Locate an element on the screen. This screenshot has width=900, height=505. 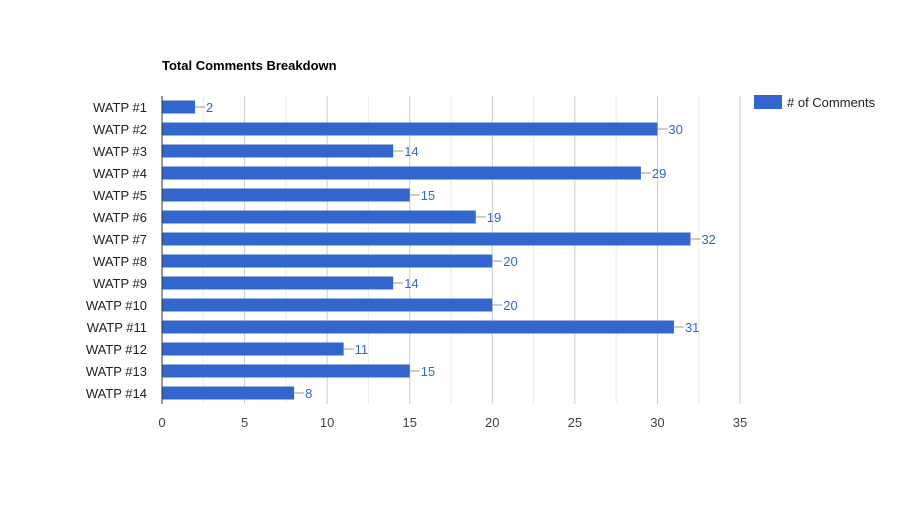
x-tick-label: 5 is located at coordinates (244, 422).